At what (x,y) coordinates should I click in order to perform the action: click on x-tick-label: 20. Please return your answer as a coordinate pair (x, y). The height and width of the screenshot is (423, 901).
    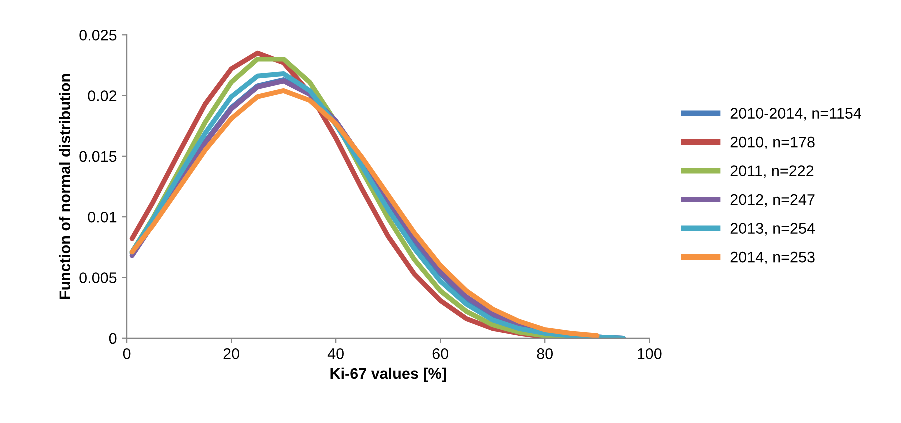
    Looking at the image, I should click on (232, 354).